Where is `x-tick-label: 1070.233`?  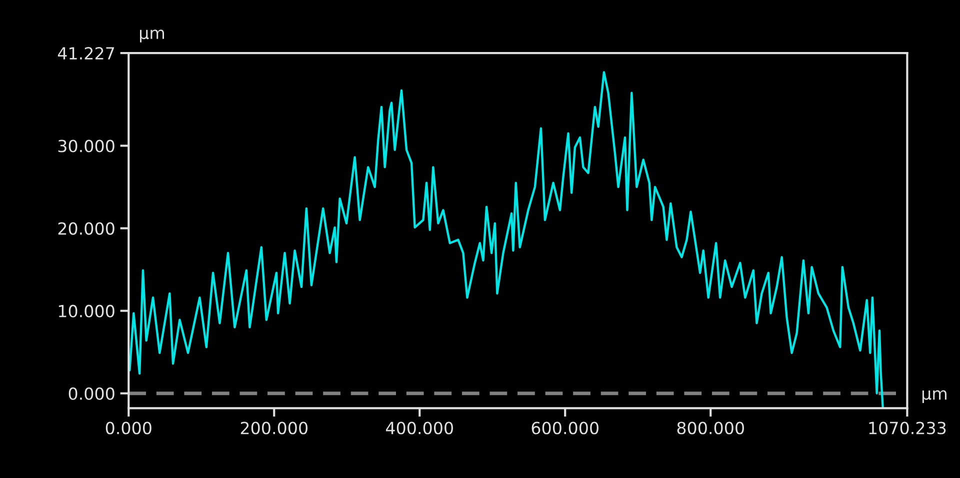 x-tick-label: 1070.233 is located at coordinates (907, 428).